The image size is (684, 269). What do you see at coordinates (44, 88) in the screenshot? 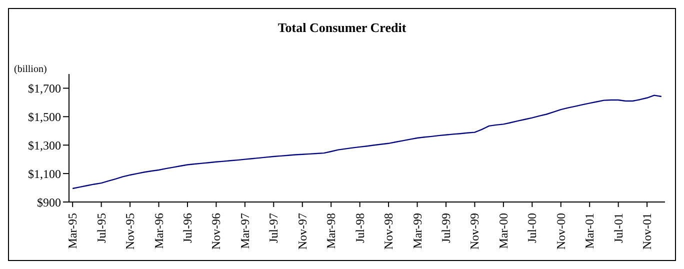
I see `y-tick-label: $1,700` at bounding box center [44, 88].